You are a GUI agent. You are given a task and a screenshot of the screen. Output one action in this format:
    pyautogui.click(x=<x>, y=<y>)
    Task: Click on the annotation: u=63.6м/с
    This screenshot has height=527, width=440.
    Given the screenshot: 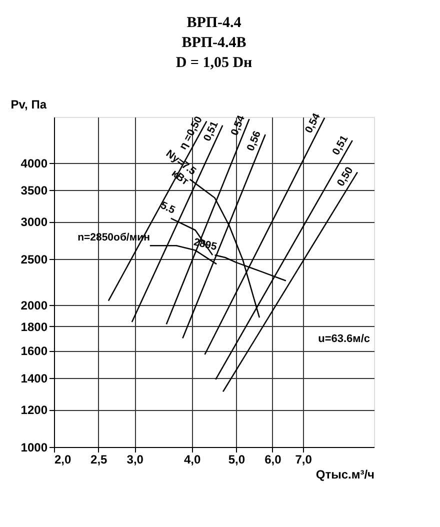 What is the action you would take?
    pyautogui.click(x=344, y=338)
    